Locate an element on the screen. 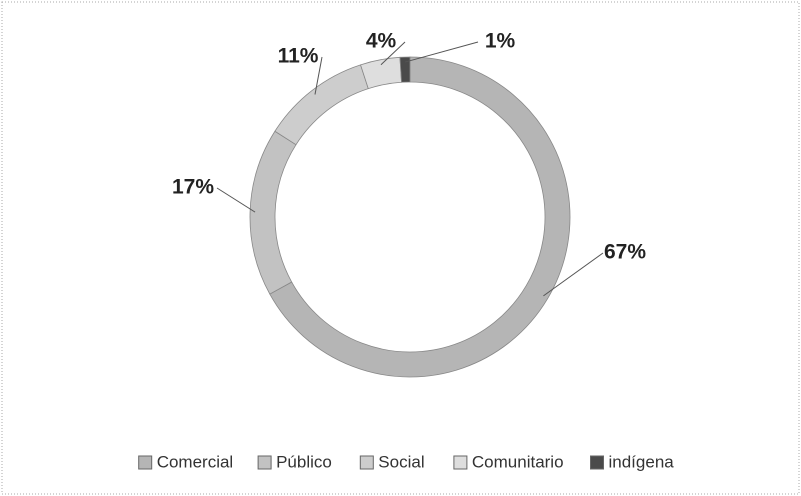 This screenshot has width=801, height=496. legend-label: Público is located at coordinates (304, 461).